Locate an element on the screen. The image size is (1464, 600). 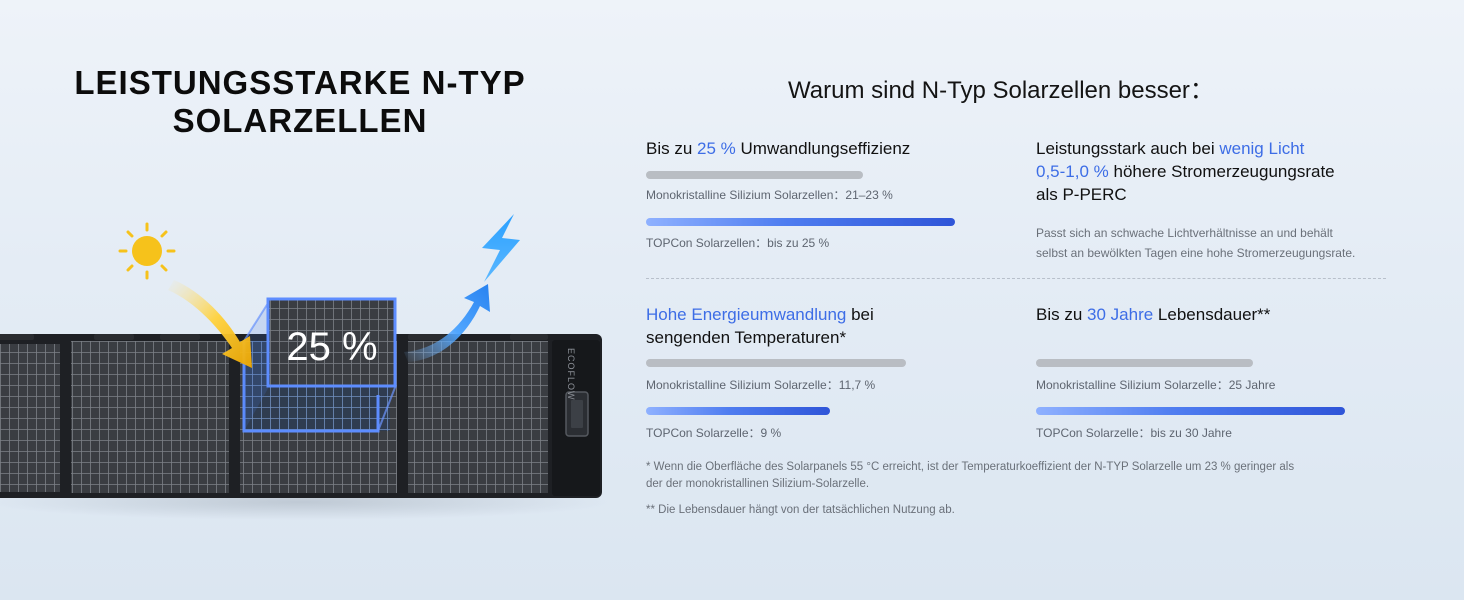
main-title: LEISTUNGSSTARKE N-TYP SOLARZELLEN is located at coordinates (300, 102).